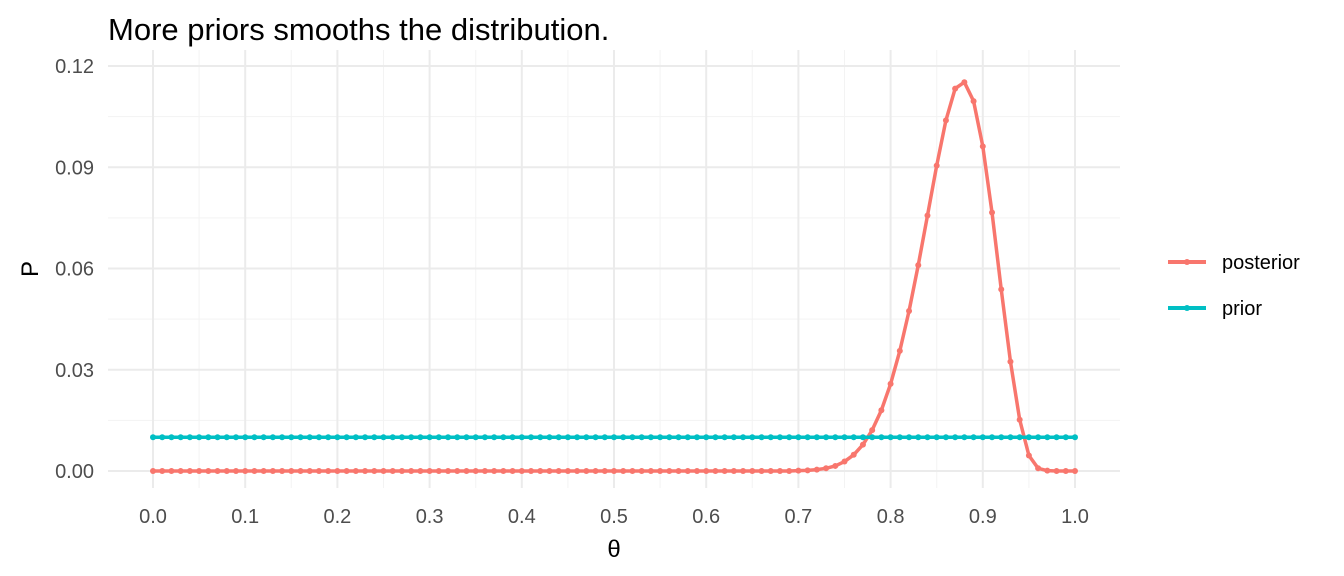  What do you see at coordinates (74, 270) in the screenshot?
I see `y-tick-label: 0.06` at bounding box center [74, 270].